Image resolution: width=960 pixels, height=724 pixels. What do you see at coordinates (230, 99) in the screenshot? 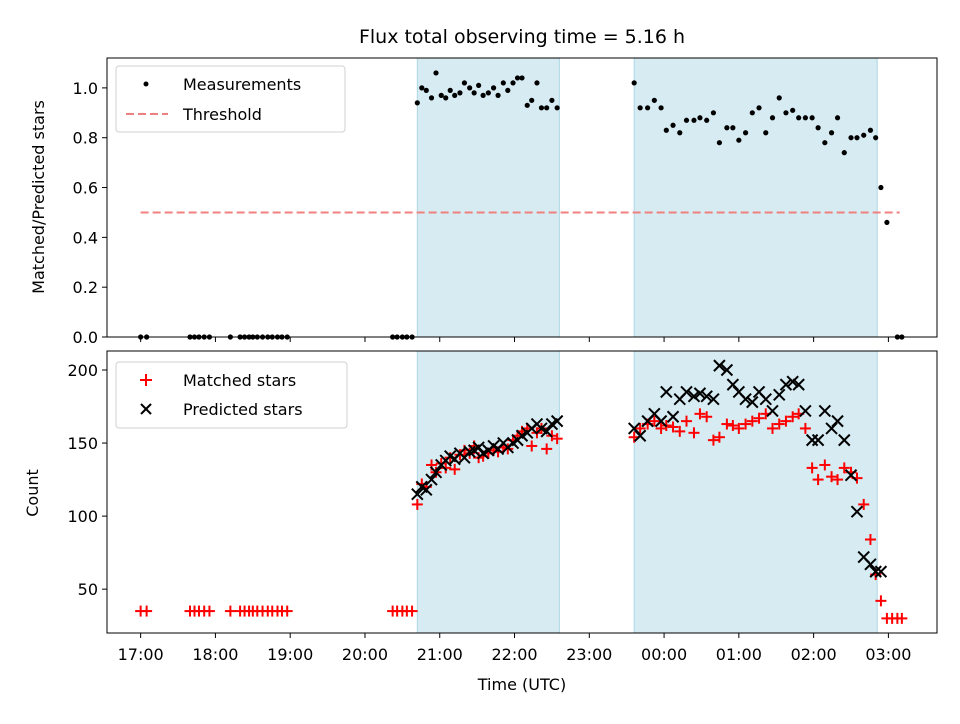
I see `top-legend: Measurements Threshold` at bounding box center [230, 99].